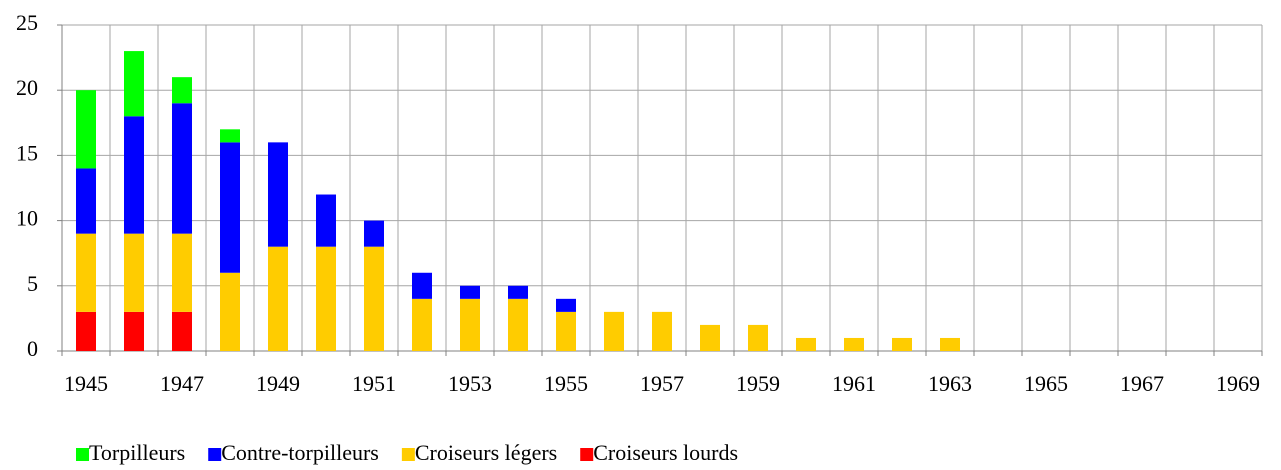 The height and width of the screenshot is (470, 1281). Describe the element at coordinates (470, 383) in the screenshot. I see `x-tick-label: 1953` at that location.